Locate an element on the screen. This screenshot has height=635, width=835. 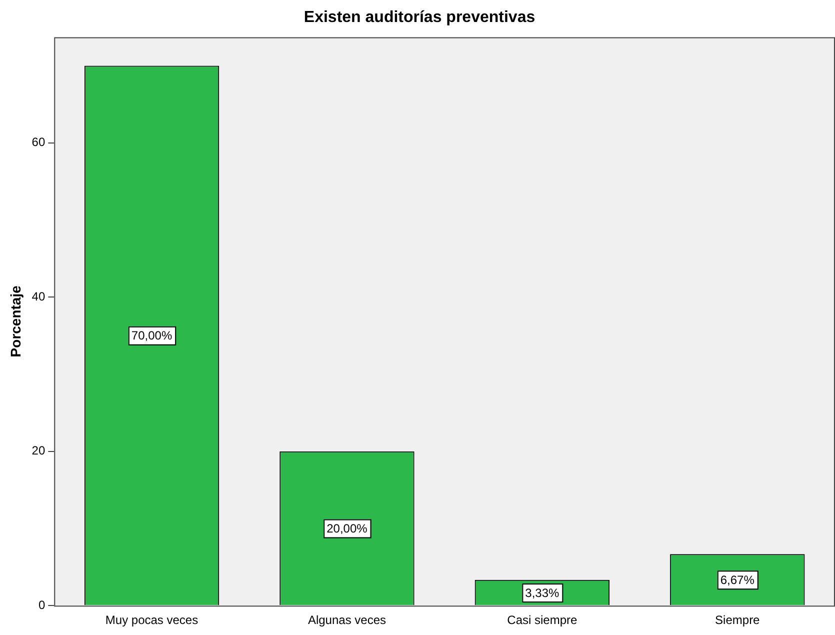
data-label: 3,33% is located at coordinates (542, 593).